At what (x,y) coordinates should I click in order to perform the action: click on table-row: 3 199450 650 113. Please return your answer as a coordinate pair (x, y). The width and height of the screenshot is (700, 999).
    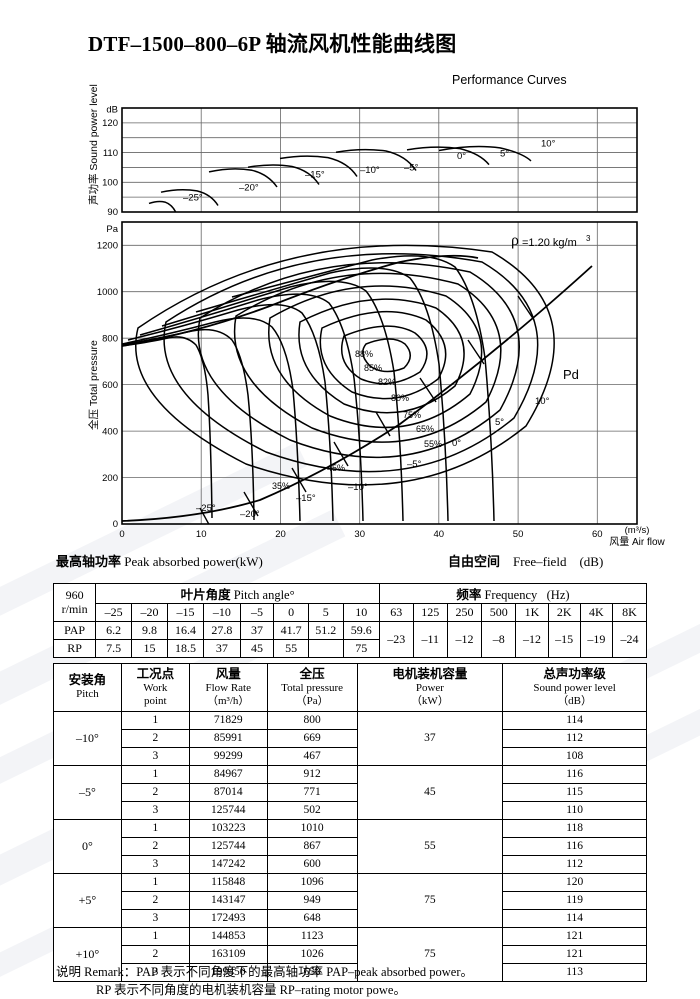
    Looking at the image, I should click on (350, 972).